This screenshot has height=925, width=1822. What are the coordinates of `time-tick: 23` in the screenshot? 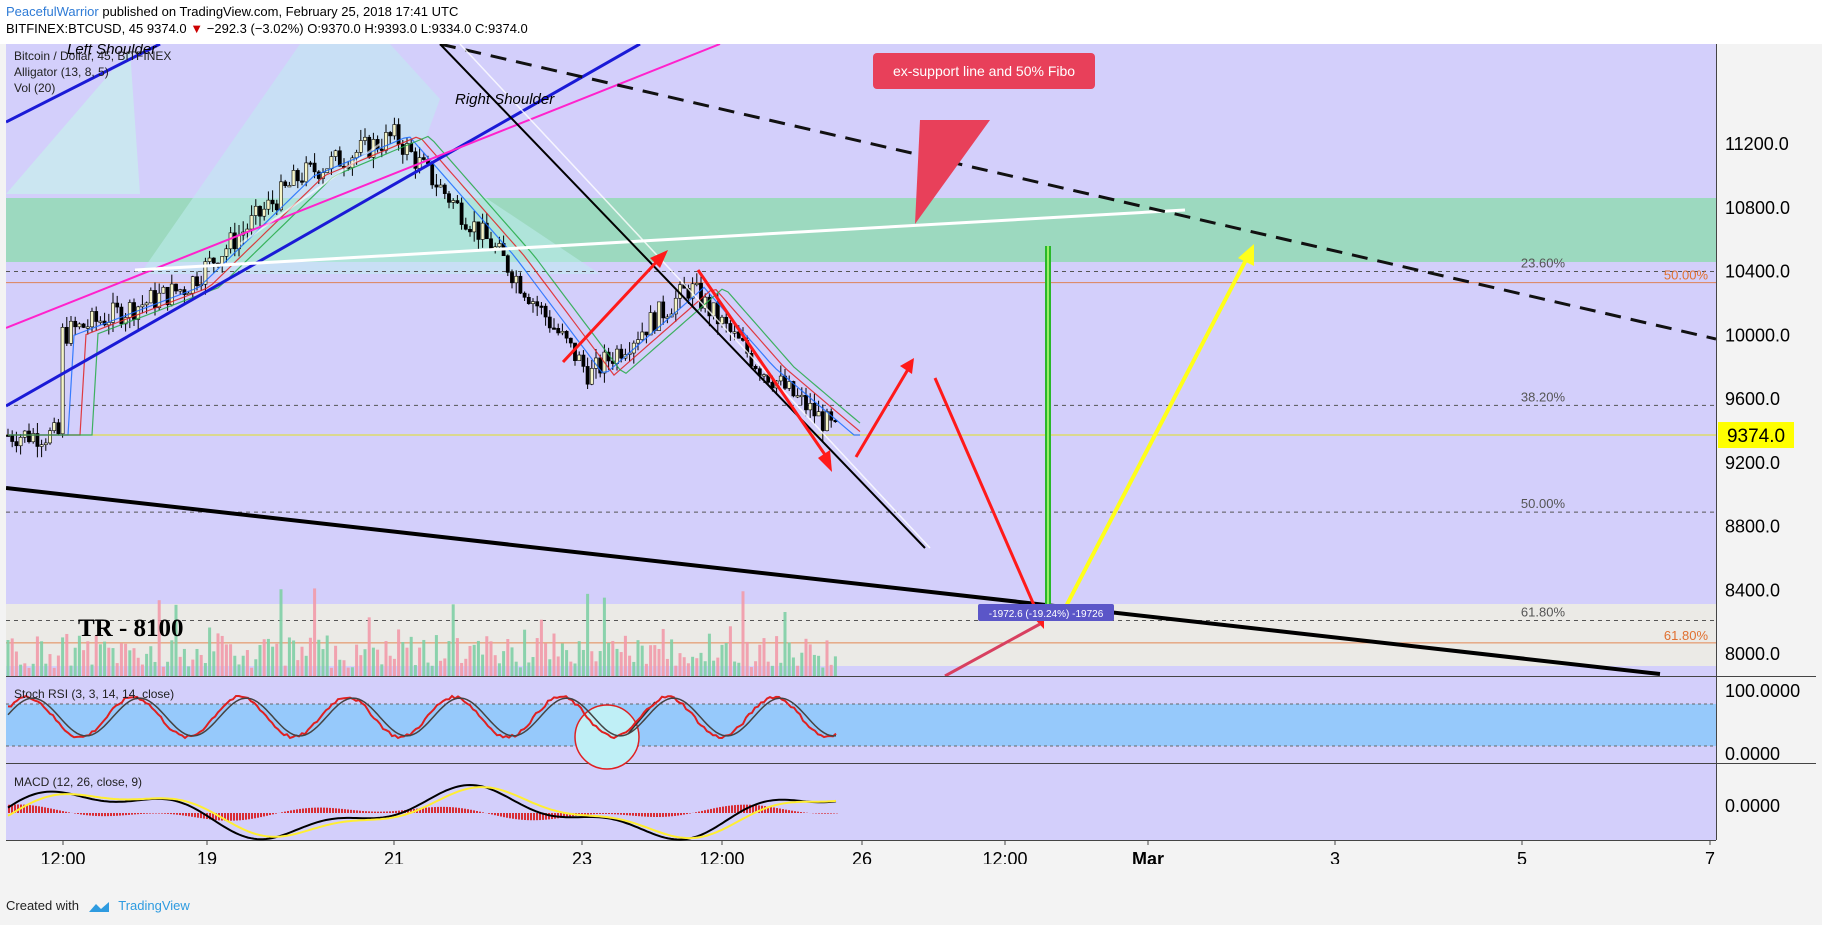 It's located at (582, 856).